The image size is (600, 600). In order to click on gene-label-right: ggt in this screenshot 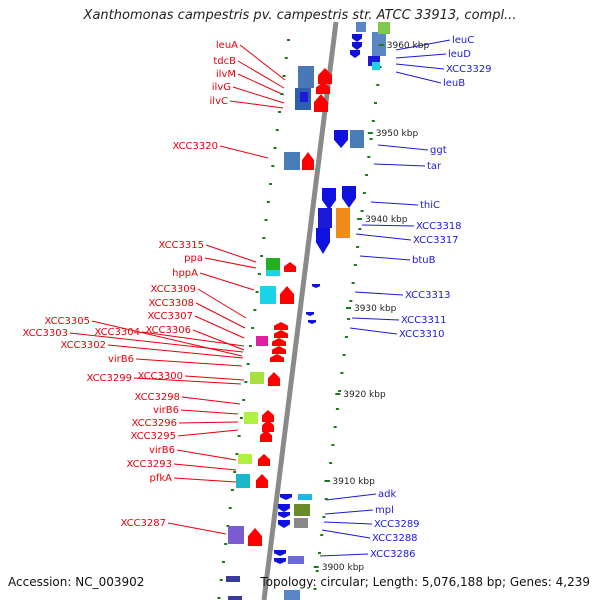, I will do `click(438, 150)`.